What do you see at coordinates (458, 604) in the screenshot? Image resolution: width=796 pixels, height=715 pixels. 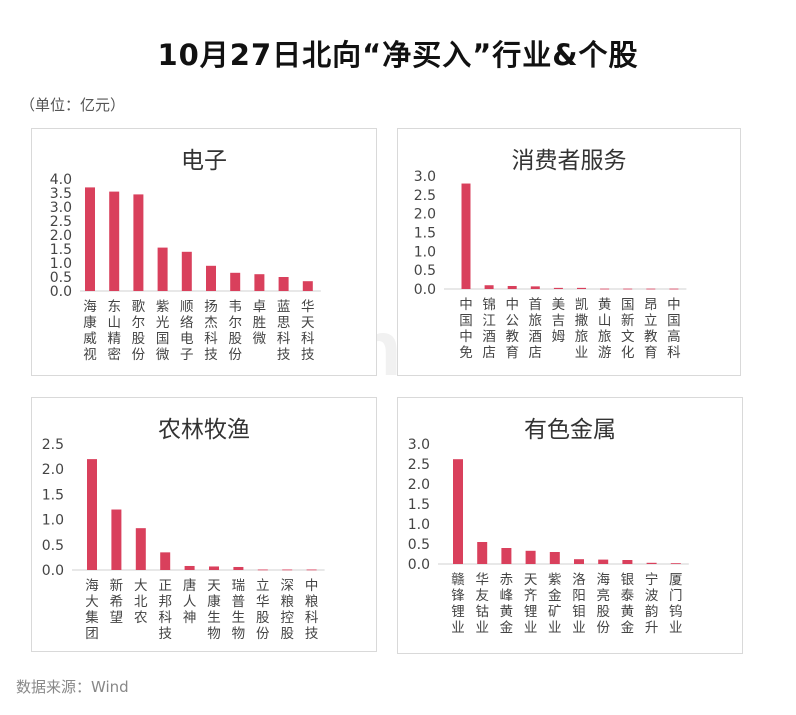 I see `category-label: 赣锋锂业` at bounding box center [458, 604].